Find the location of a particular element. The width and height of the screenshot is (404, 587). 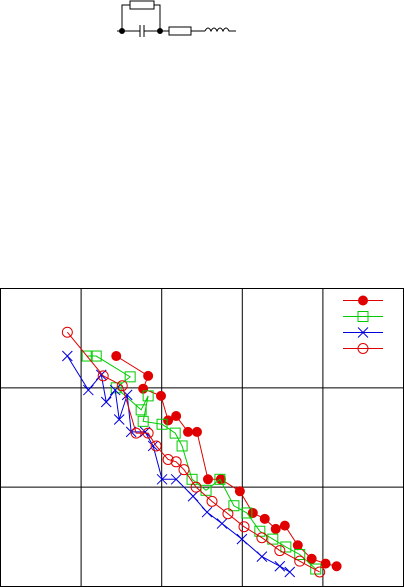

inductor is located at coordinates (220, 30).